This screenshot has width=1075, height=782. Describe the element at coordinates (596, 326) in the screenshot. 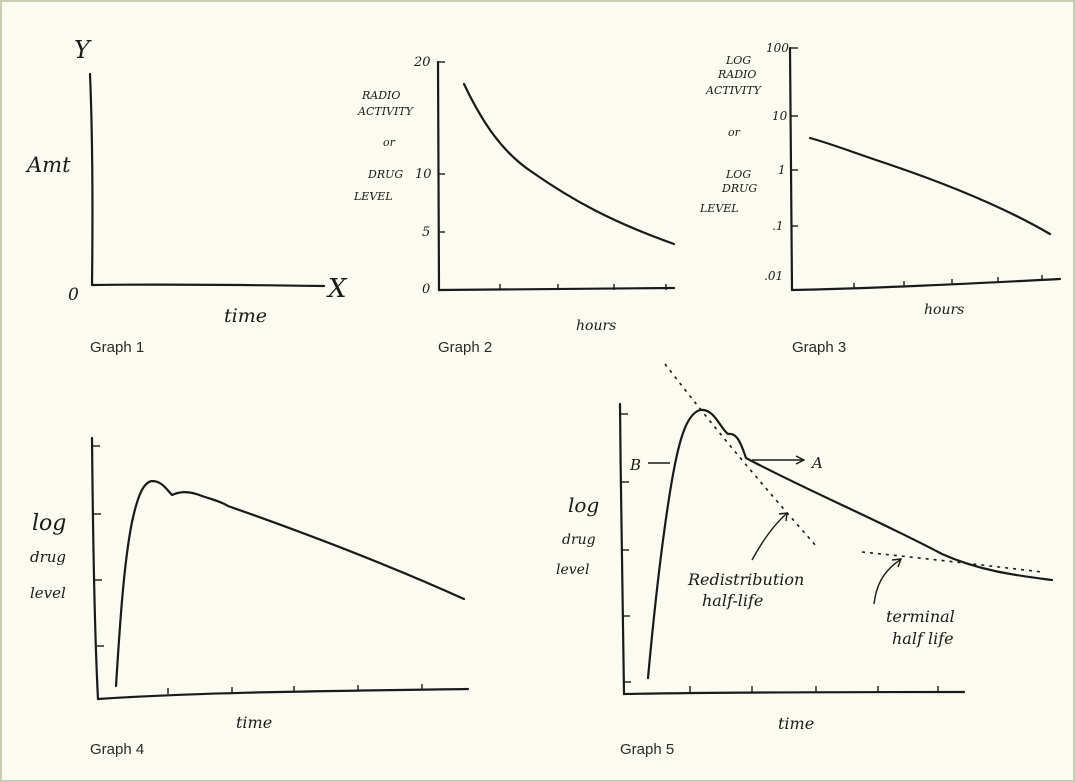

I see `graph2-x-label: hours` at that location.